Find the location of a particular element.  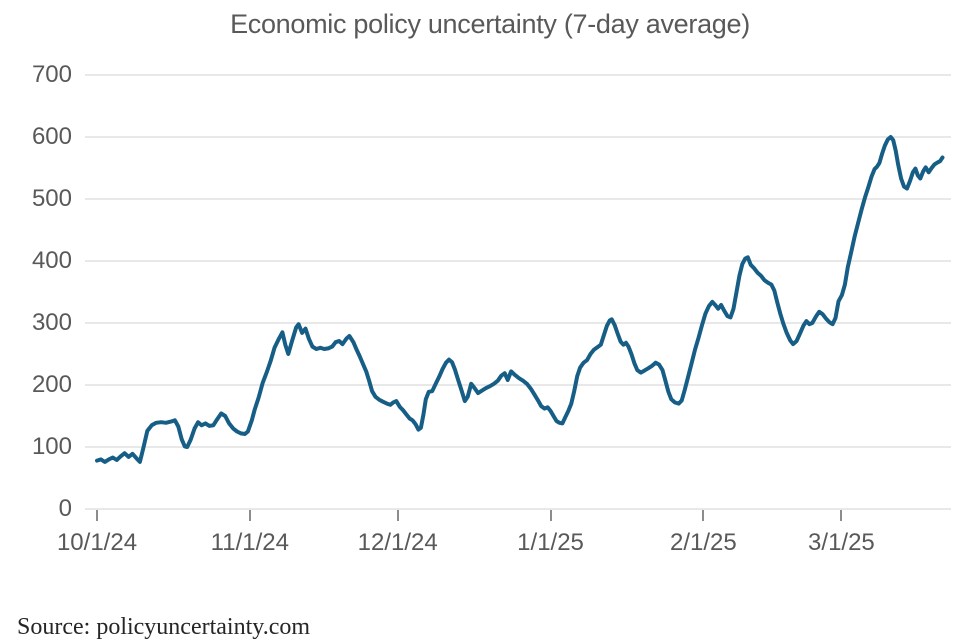

y-axis-tick-label: 200 is located at coordinates (51, 384).